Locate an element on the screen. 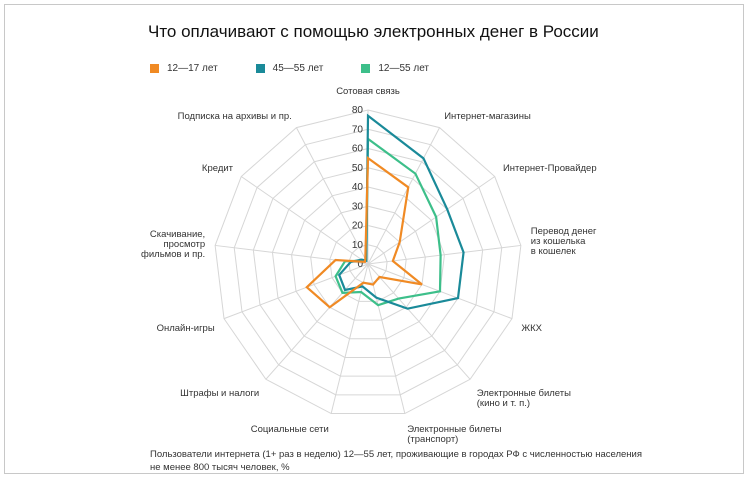 The height and width of the screenshot is (480, 750). category-label-line: ЖКХ is located at coordinates (531, 328).